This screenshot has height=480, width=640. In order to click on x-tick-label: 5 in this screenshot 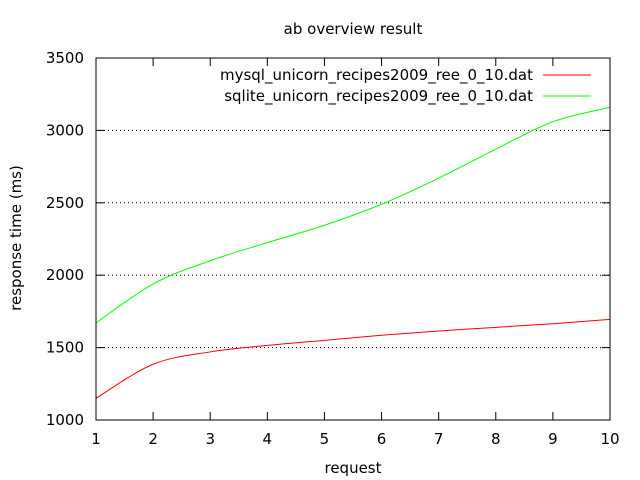, I will do `click(325, 439)`.